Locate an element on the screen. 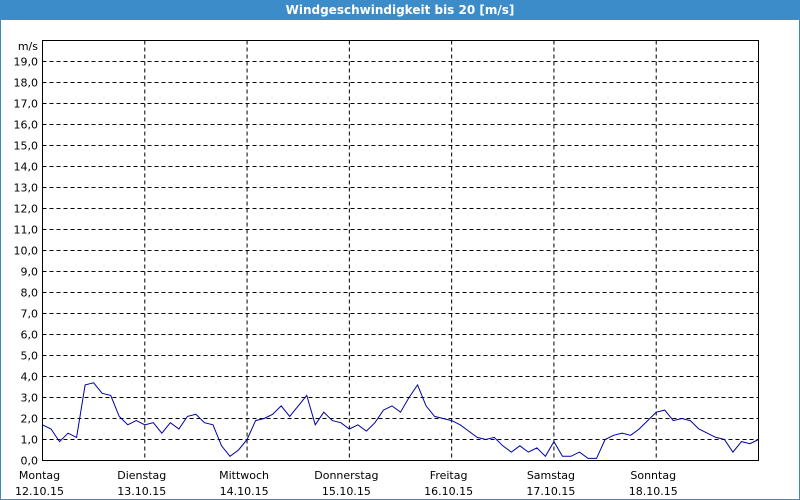 The height and width of the screenshot is (500, 800). data-line is located at coordinates (400, 420).